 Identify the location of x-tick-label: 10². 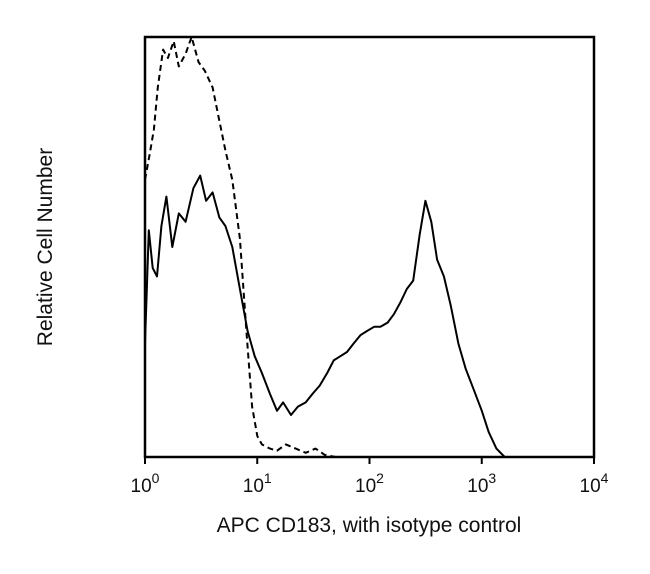
(369, 483).